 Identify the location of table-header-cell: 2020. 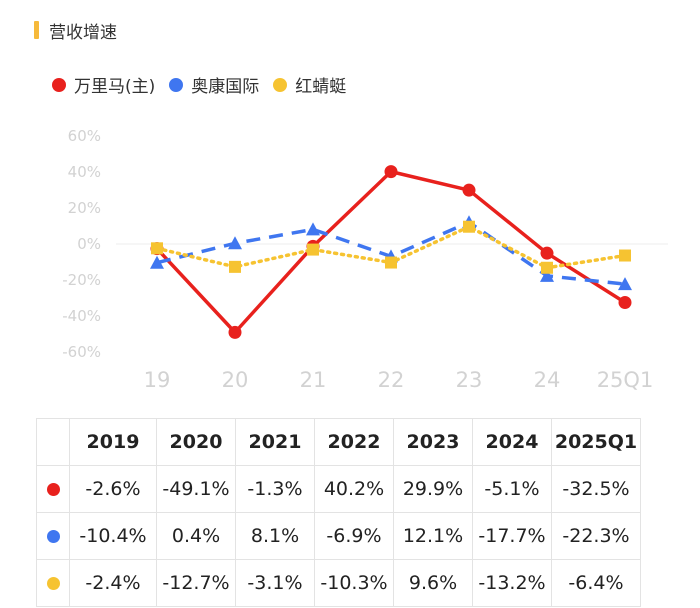
(196, 442).